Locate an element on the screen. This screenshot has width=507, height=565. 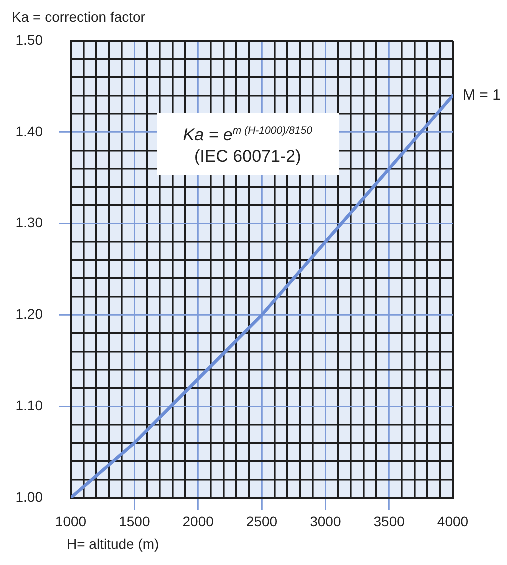
x-tick-label: 3000 is located at coordinates (326, 521).